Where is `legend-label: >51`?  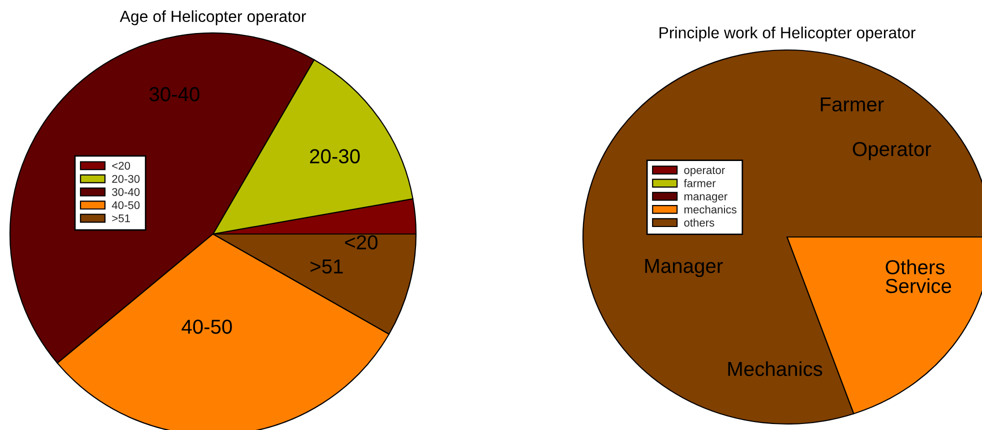 legend-label: >51 is located at coordinates (121, 218).